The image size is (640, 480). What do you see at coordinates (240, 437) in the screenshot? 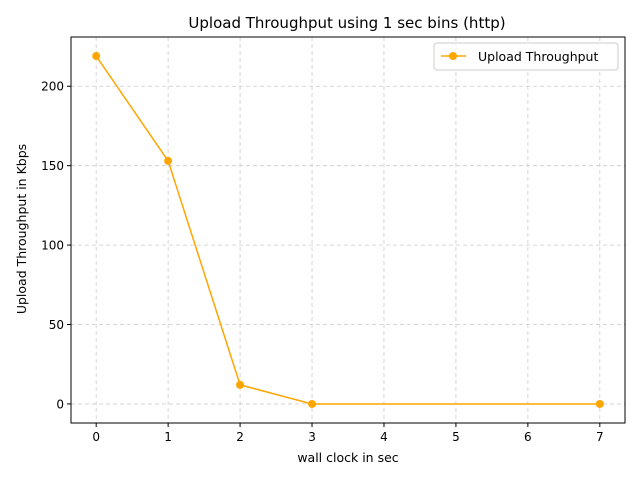
I see `x-tick-label: 2` at bounding box center [240, 437].